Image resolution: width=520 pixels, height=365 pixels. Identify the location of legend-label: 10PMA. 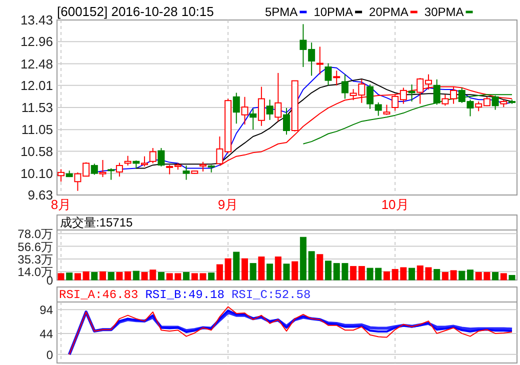
(334, 12).